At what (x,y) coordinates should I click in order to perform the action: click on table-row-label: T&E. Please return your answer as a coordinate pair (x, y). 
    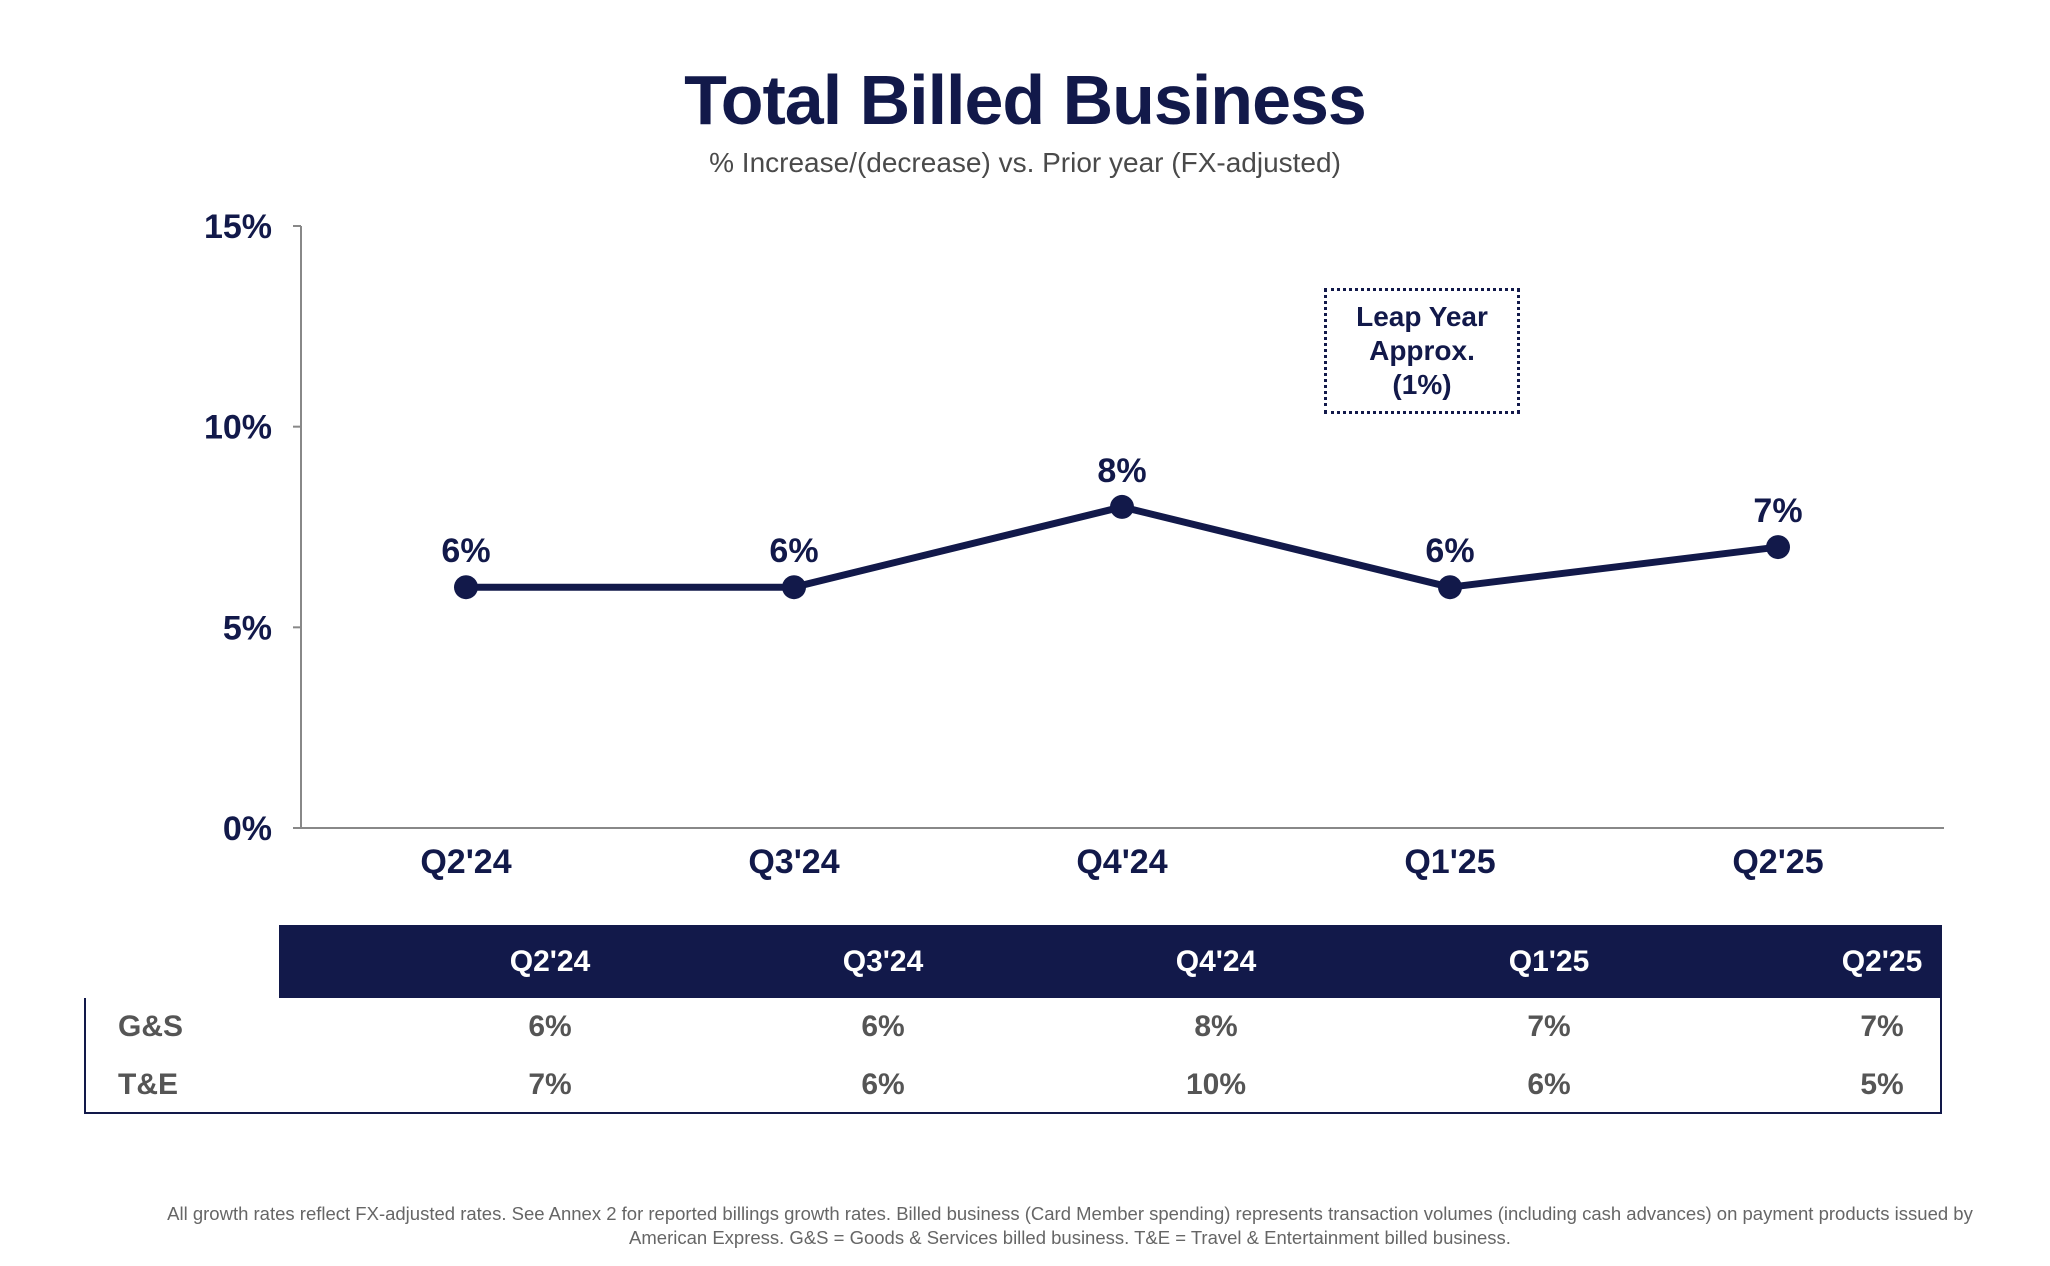
    Looking at the image, I should click on (148, 1084).